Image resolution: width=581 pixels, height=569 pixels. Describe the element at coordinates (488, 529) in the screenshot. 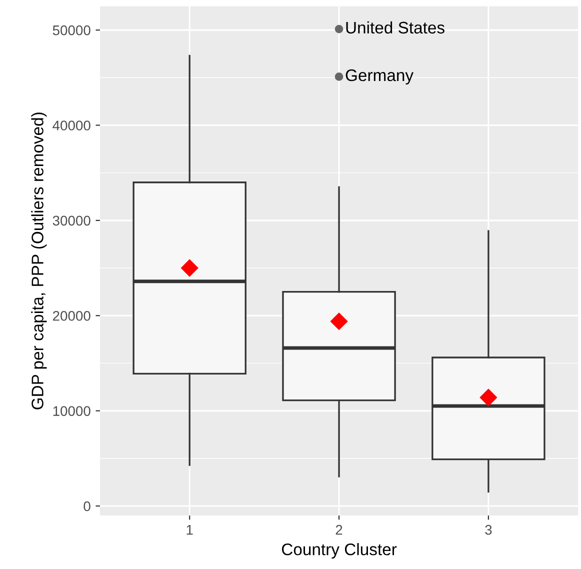

I see `x-tick-label: 3` at that location.